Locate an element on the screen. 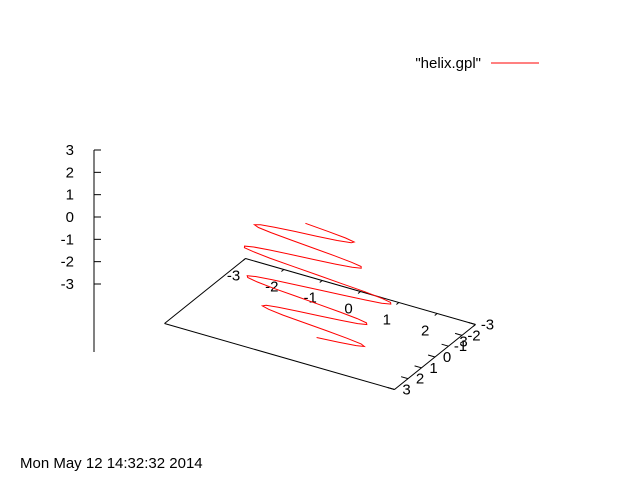 The image size is (640, 480). x-tick-label: -3 is located at coordinates (233, 276).